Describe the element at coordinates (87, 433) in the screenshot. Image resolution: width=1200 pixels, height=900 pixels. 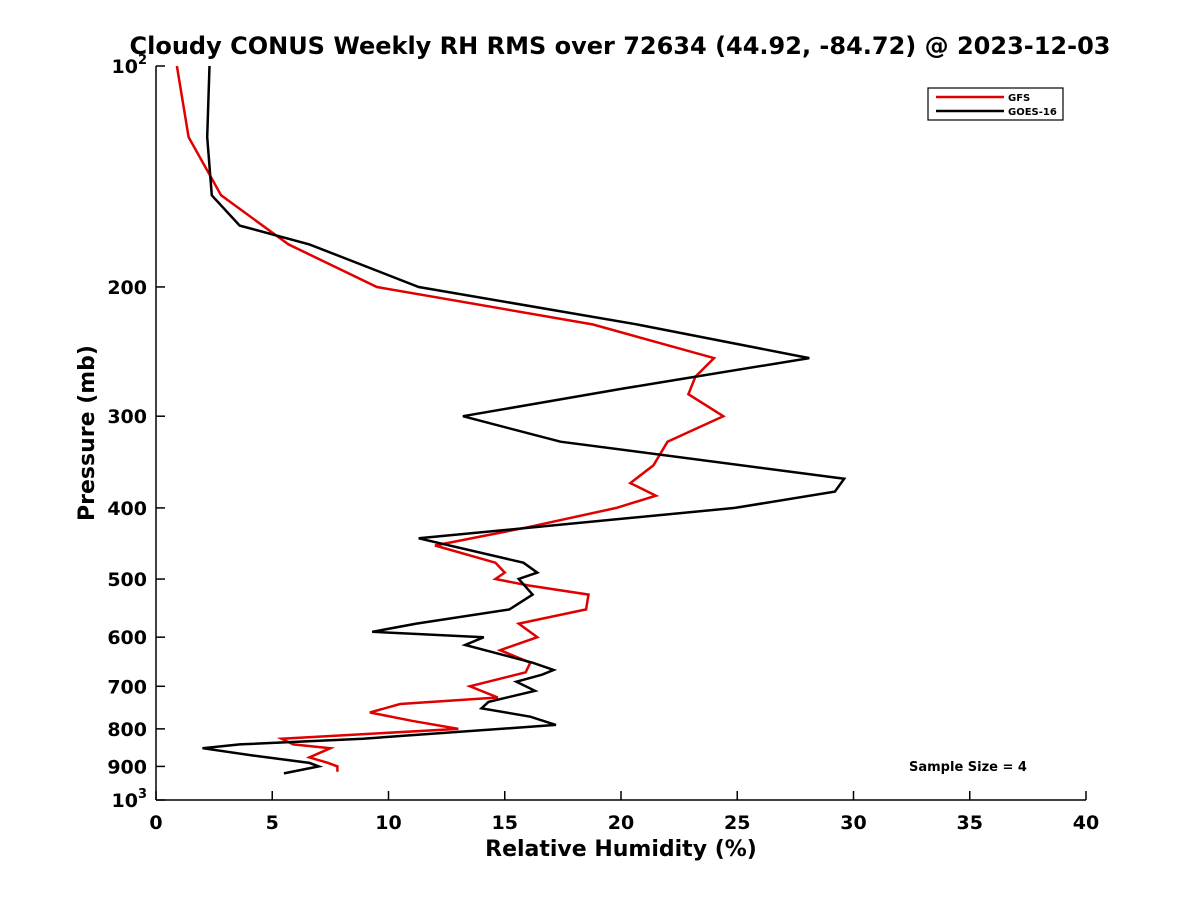
I see `y-axis-label: Pressure (mb)` at that location.